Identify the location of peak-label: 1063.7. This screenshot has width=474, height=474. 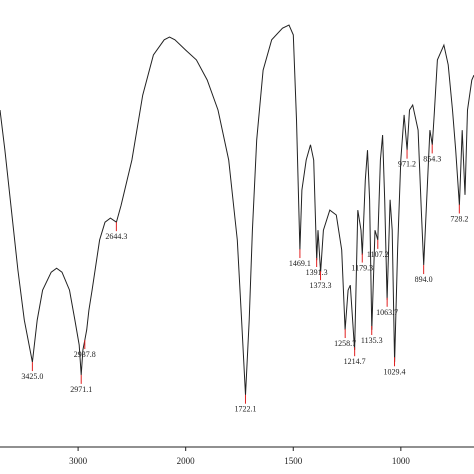
(387, 312).